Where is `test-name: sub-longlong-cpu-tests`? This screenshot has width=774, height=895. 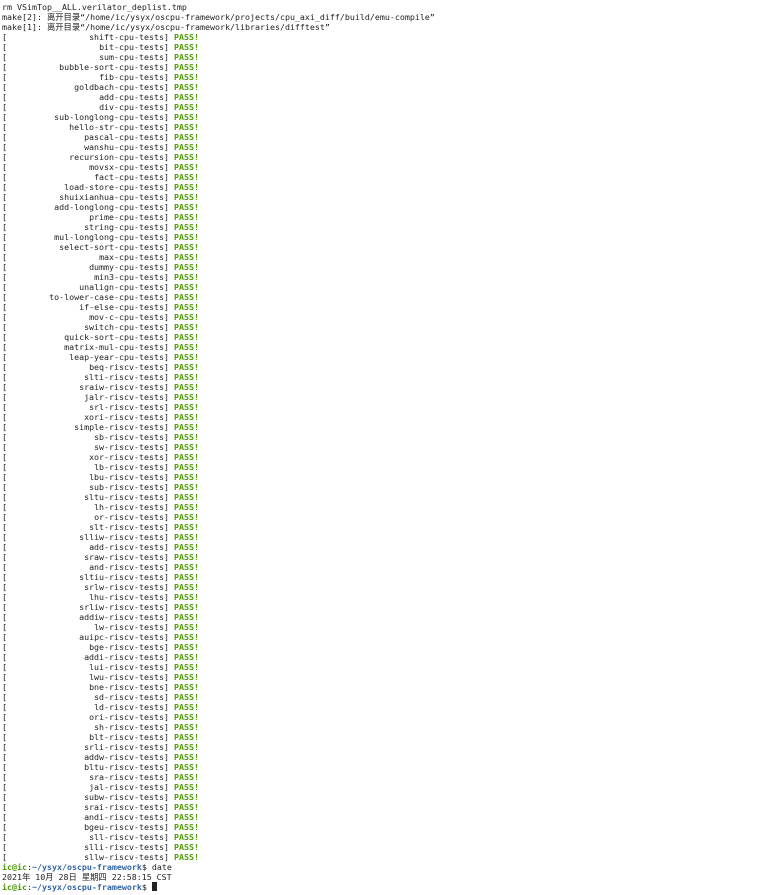
test-name: sub-longlong-cpu-tests is located at coordinates (109, 117).